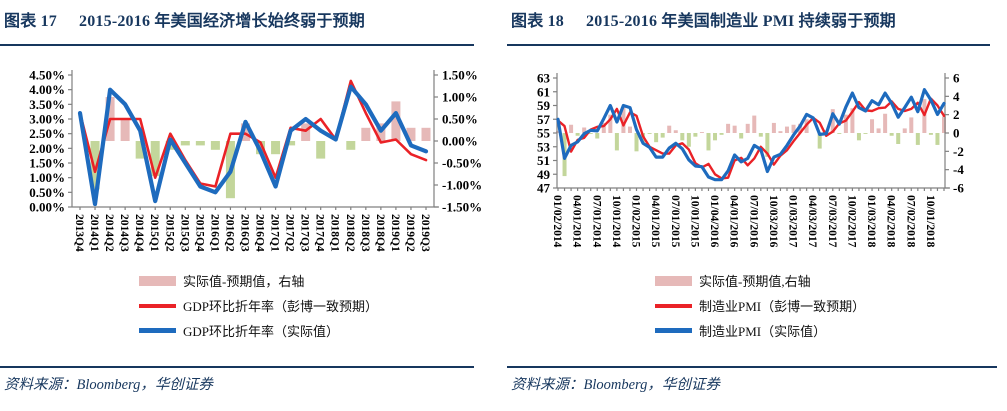 This screenshot has height=411, width=1007. I want to click on left-axis-tick-label: 59, so click(544, 105).